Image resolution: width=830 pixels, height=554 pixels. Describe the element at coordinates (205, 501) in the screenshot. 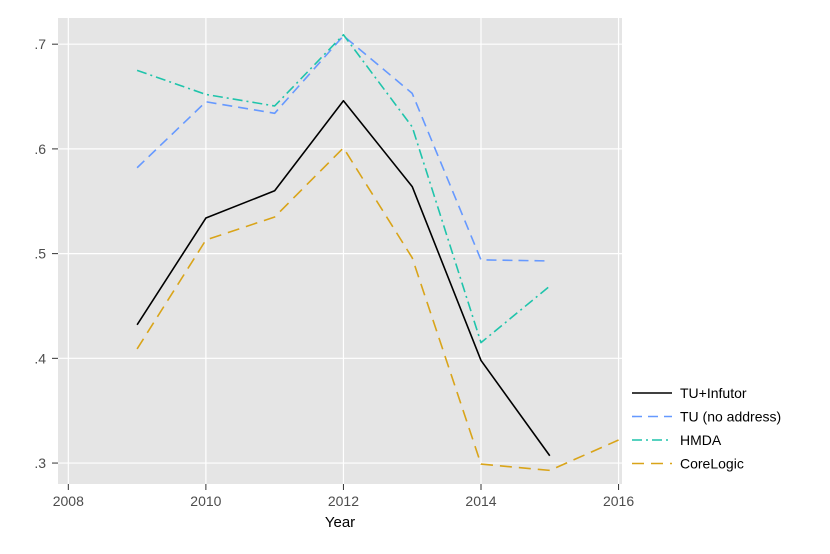

I see `x-tick-label: 2010` at that location.